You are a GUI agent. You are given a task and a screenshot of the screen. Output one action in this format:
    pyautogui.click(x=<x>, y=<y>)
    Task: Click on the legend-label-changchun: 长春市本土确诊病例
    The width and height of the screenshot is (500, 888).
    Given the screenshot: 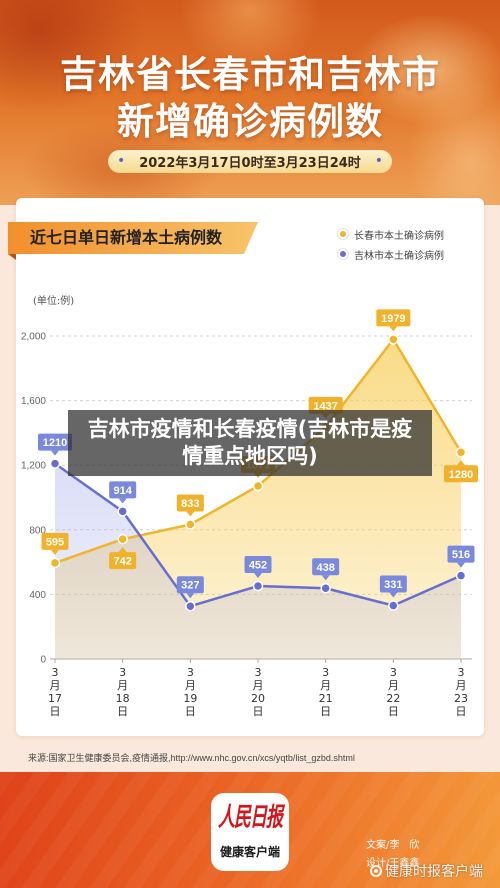 What is the action you would take?
    pyautogui.click(x=399, y=236)
    